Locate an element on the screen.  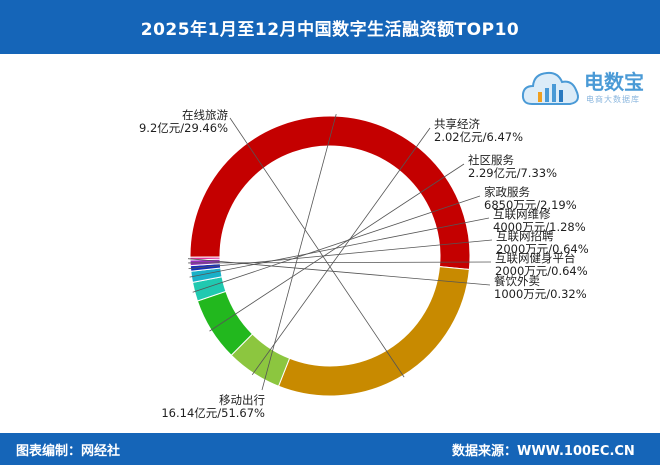
footer-source: 数据来源：WWW.100EC.CN is located at coordinates (543, 451).